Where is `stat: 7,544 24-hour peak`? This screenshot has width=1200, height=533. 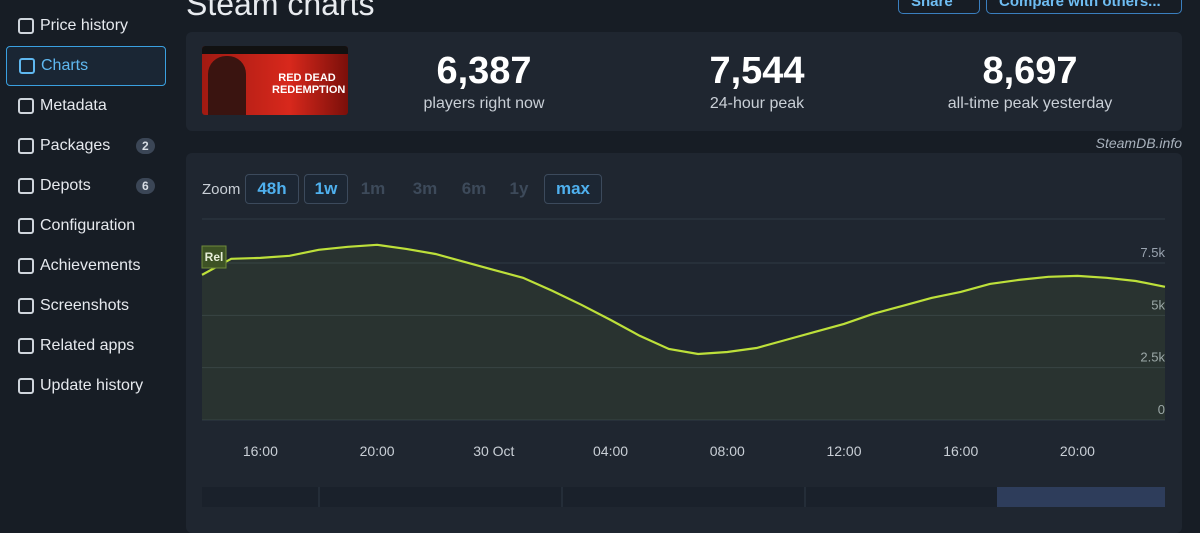 stat: 7,544 24-hour peak is located at coordinates (757, 81).